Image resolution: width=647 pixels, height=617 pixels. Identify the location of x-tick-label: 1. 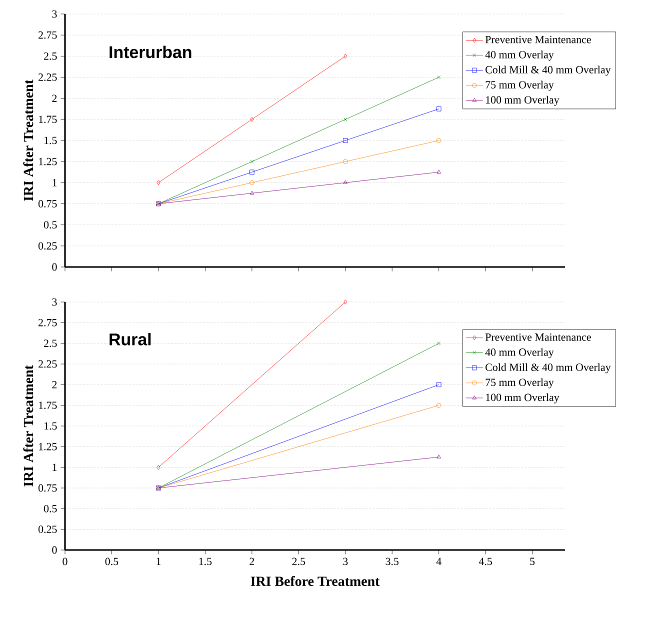
(158, 562).